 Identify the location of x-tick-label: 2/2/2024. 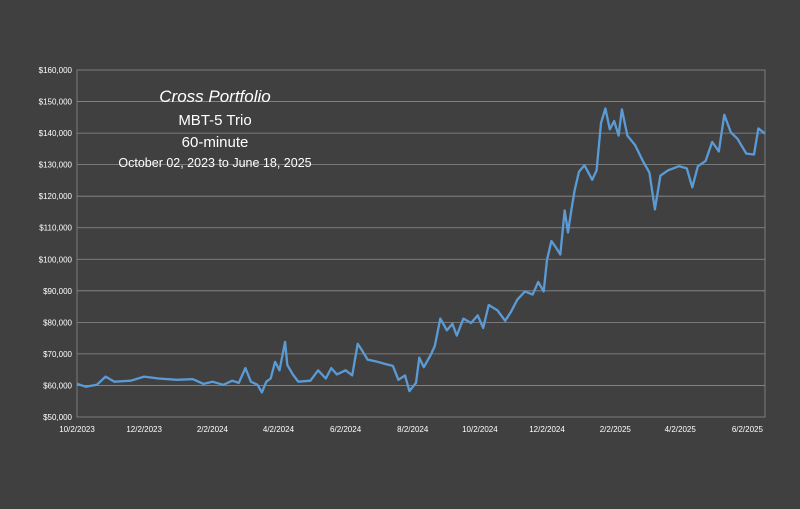
(213, 429).